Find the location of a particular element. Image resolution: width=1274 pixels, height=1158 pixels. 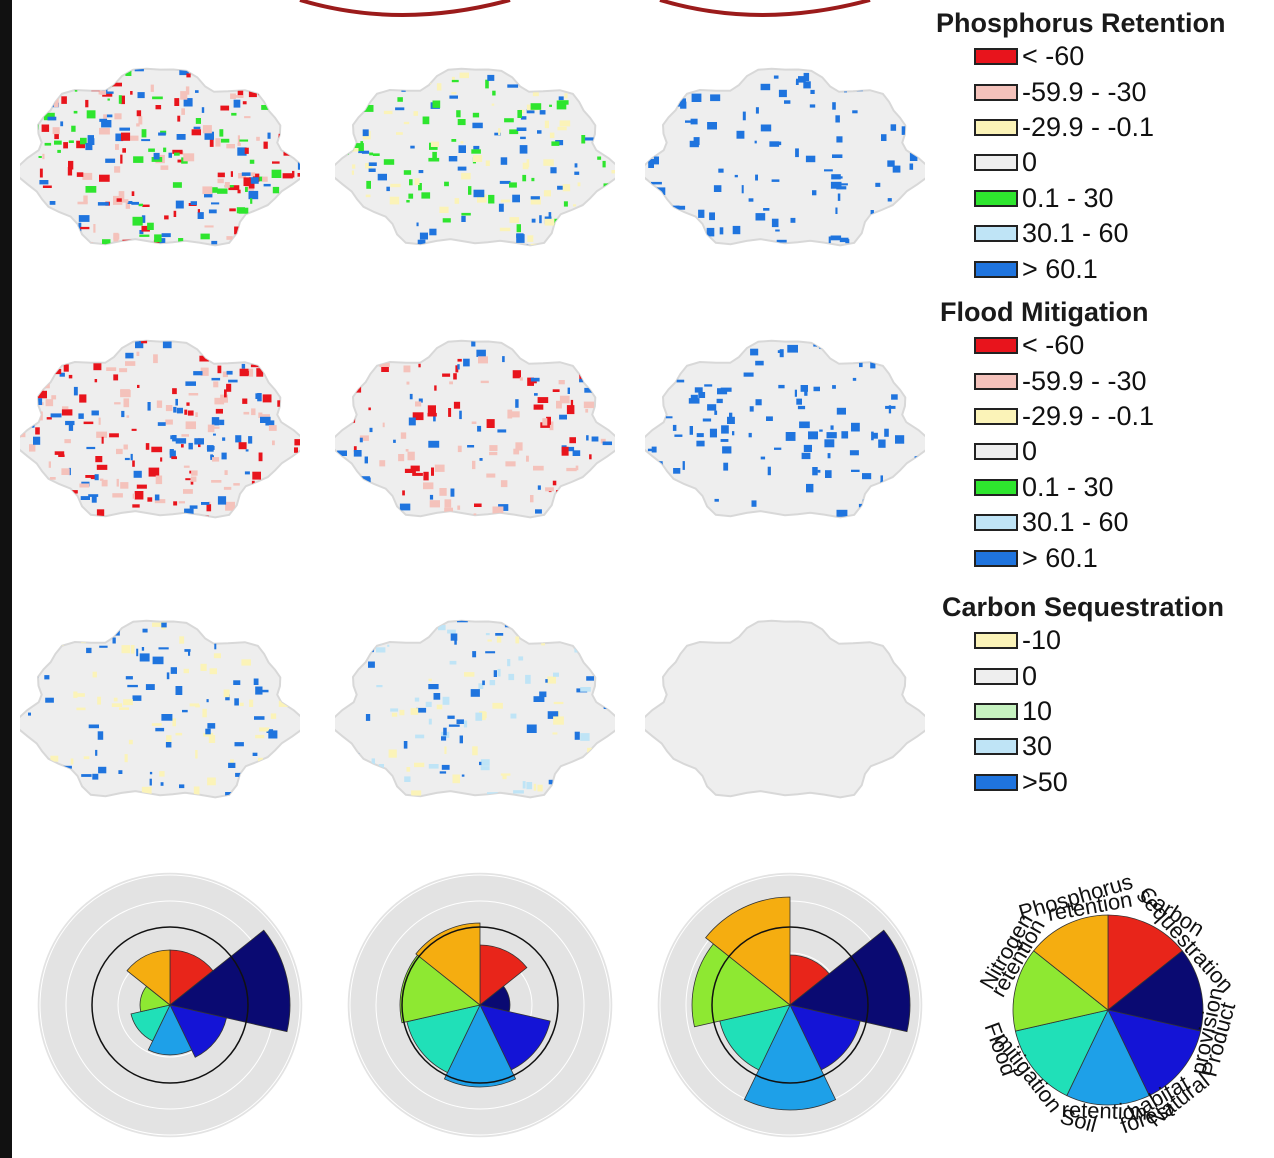

wheel-sector-nitrogen-retention is located at coordinates (1060, 991).